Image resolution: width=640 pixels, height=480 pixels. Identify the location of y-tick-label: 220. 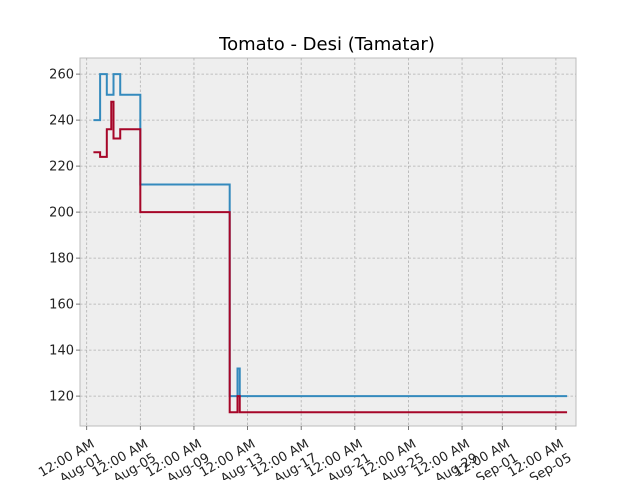
(61, 167).